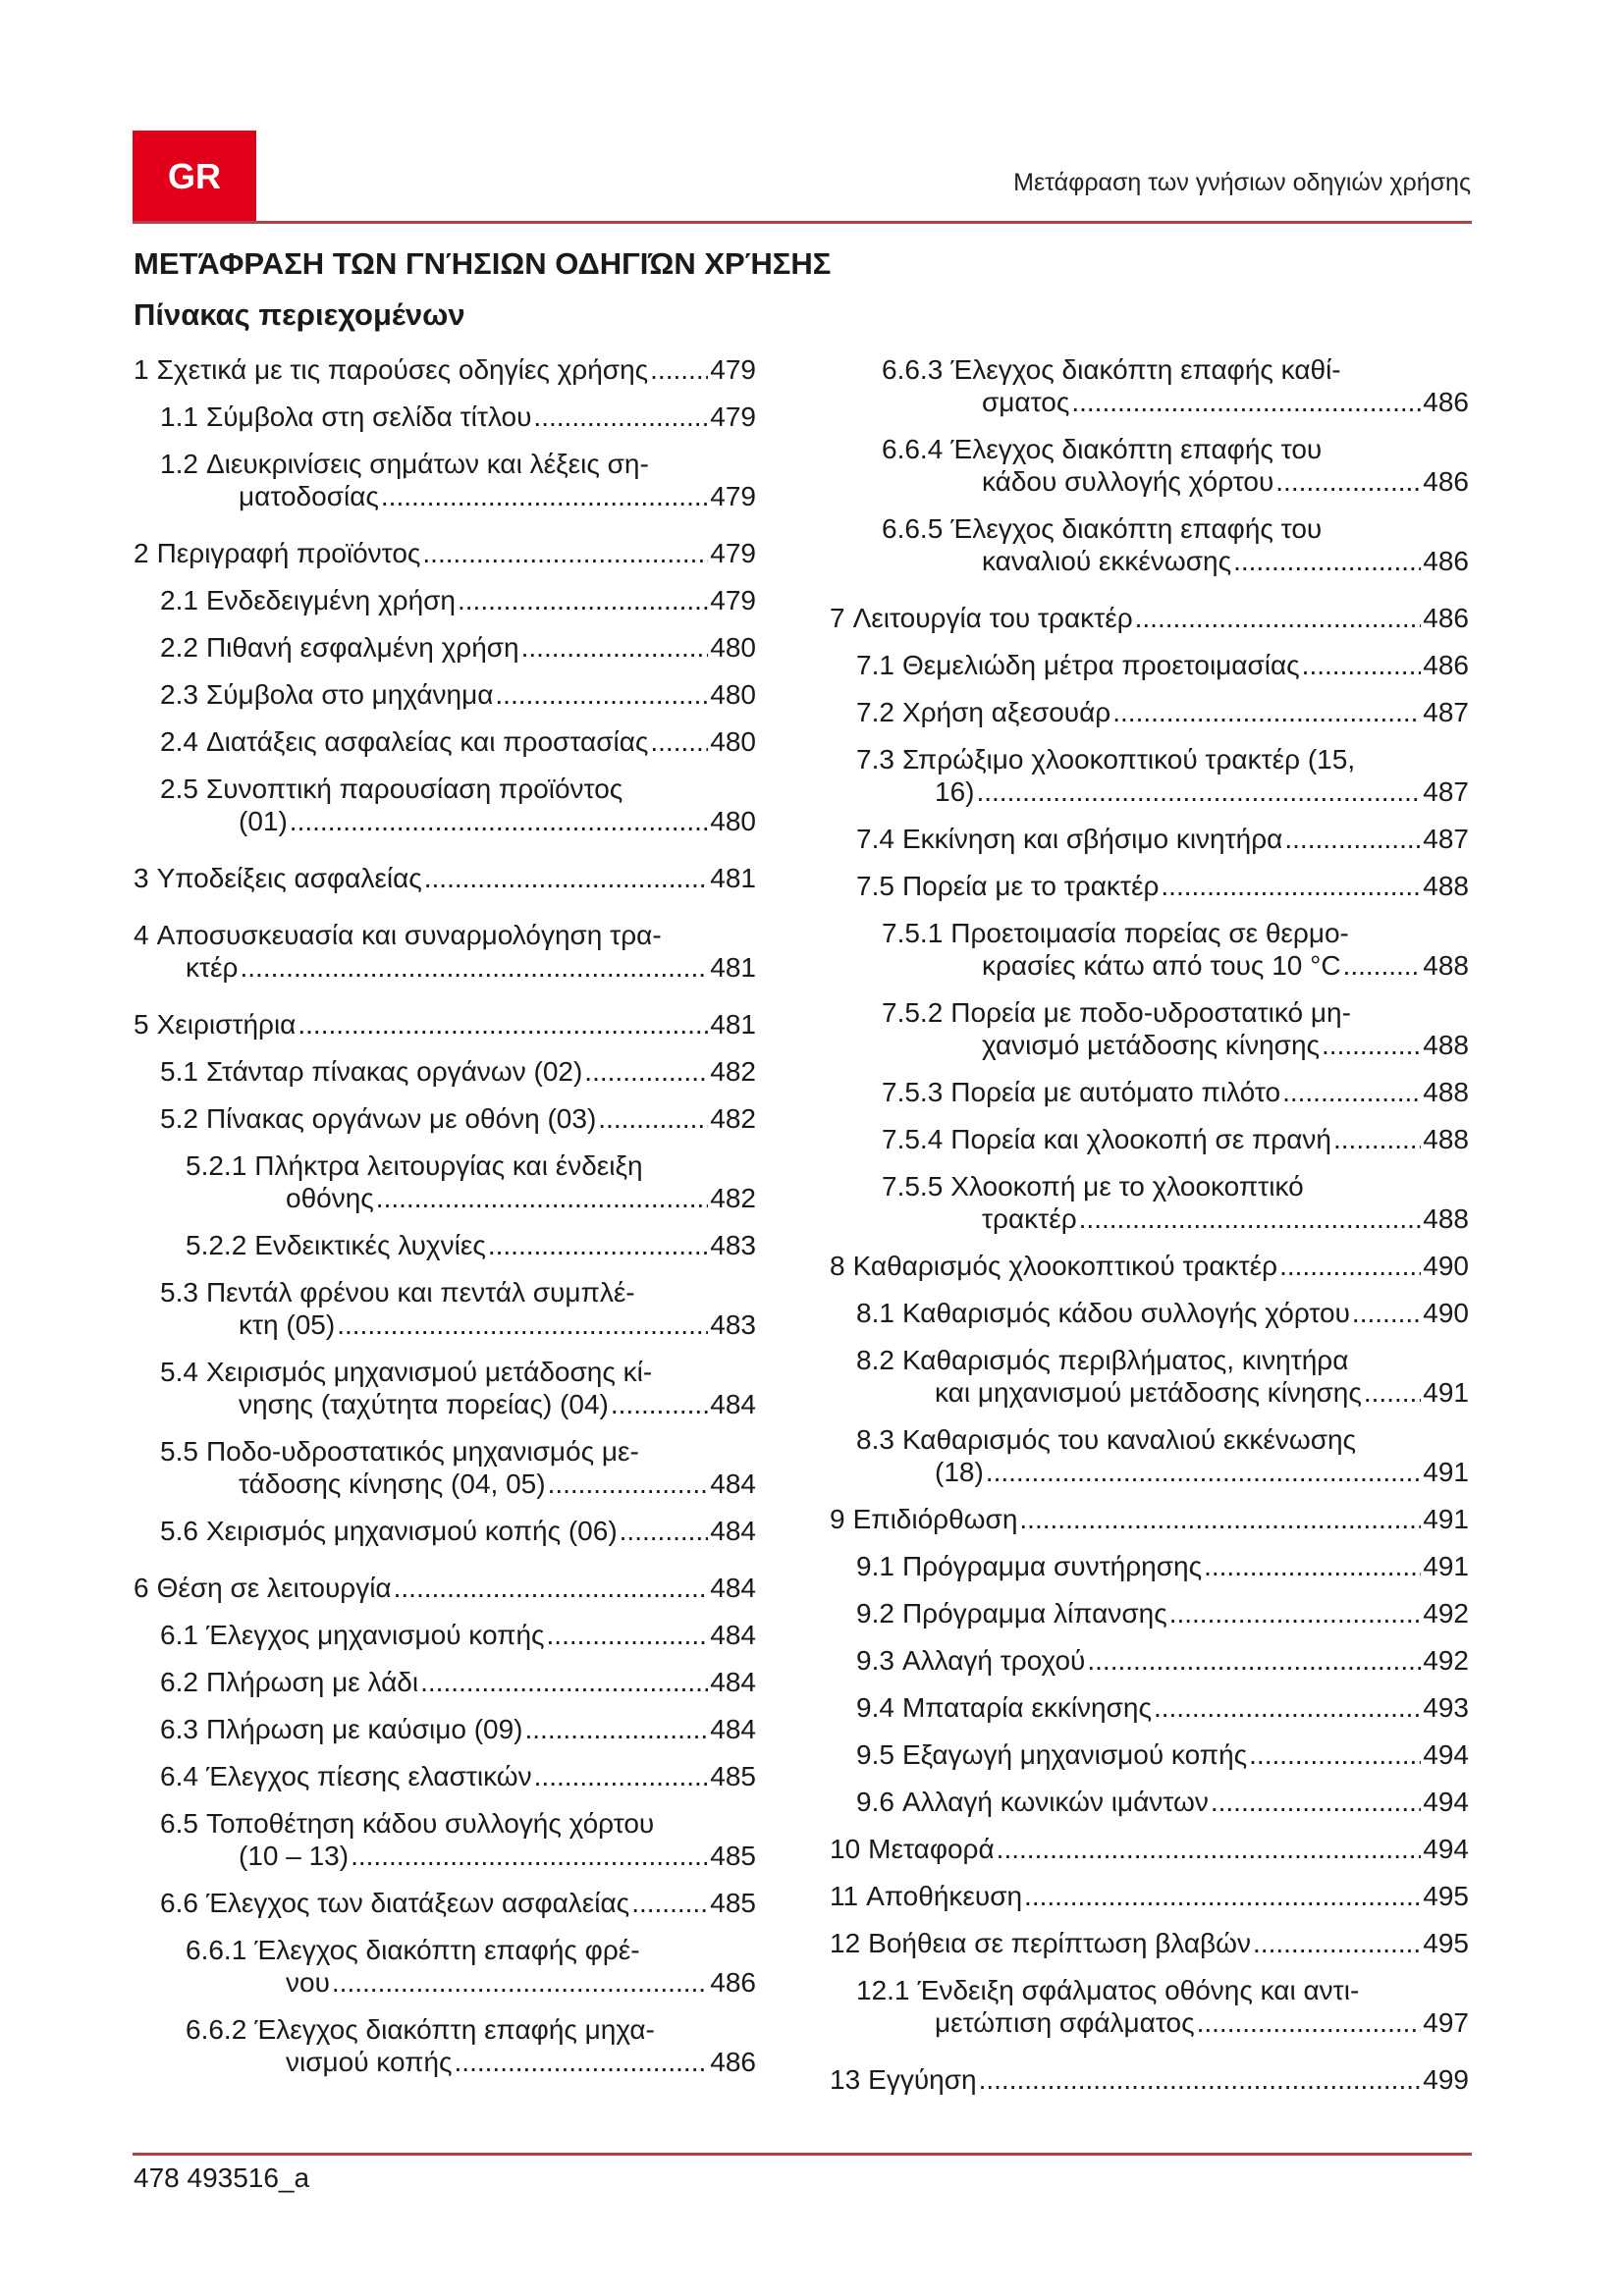 The height and width of the screenshot is (2296, 1624). What do you see at coordinates (875, 886) in the screenshot?
I see `section-number: 7.5` at bounding box center [875, 886].